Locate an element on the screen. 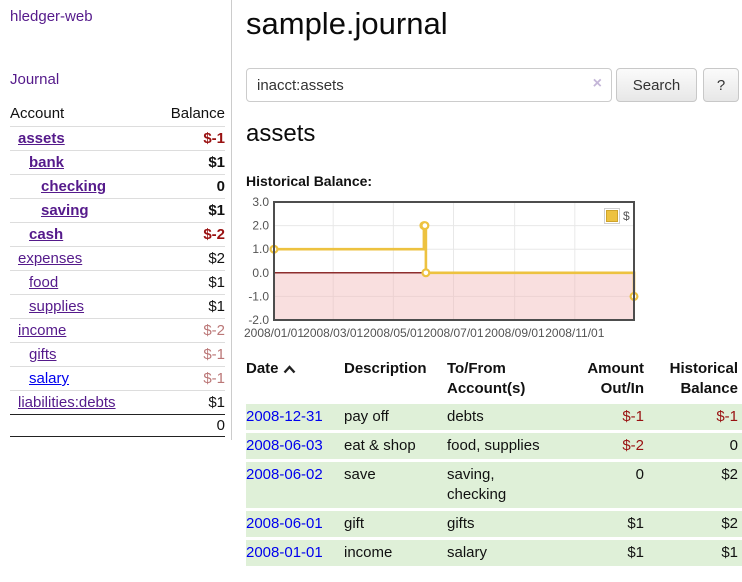 The image size is (742, 582). account-link: gifts is located at coordinates (43, 354).